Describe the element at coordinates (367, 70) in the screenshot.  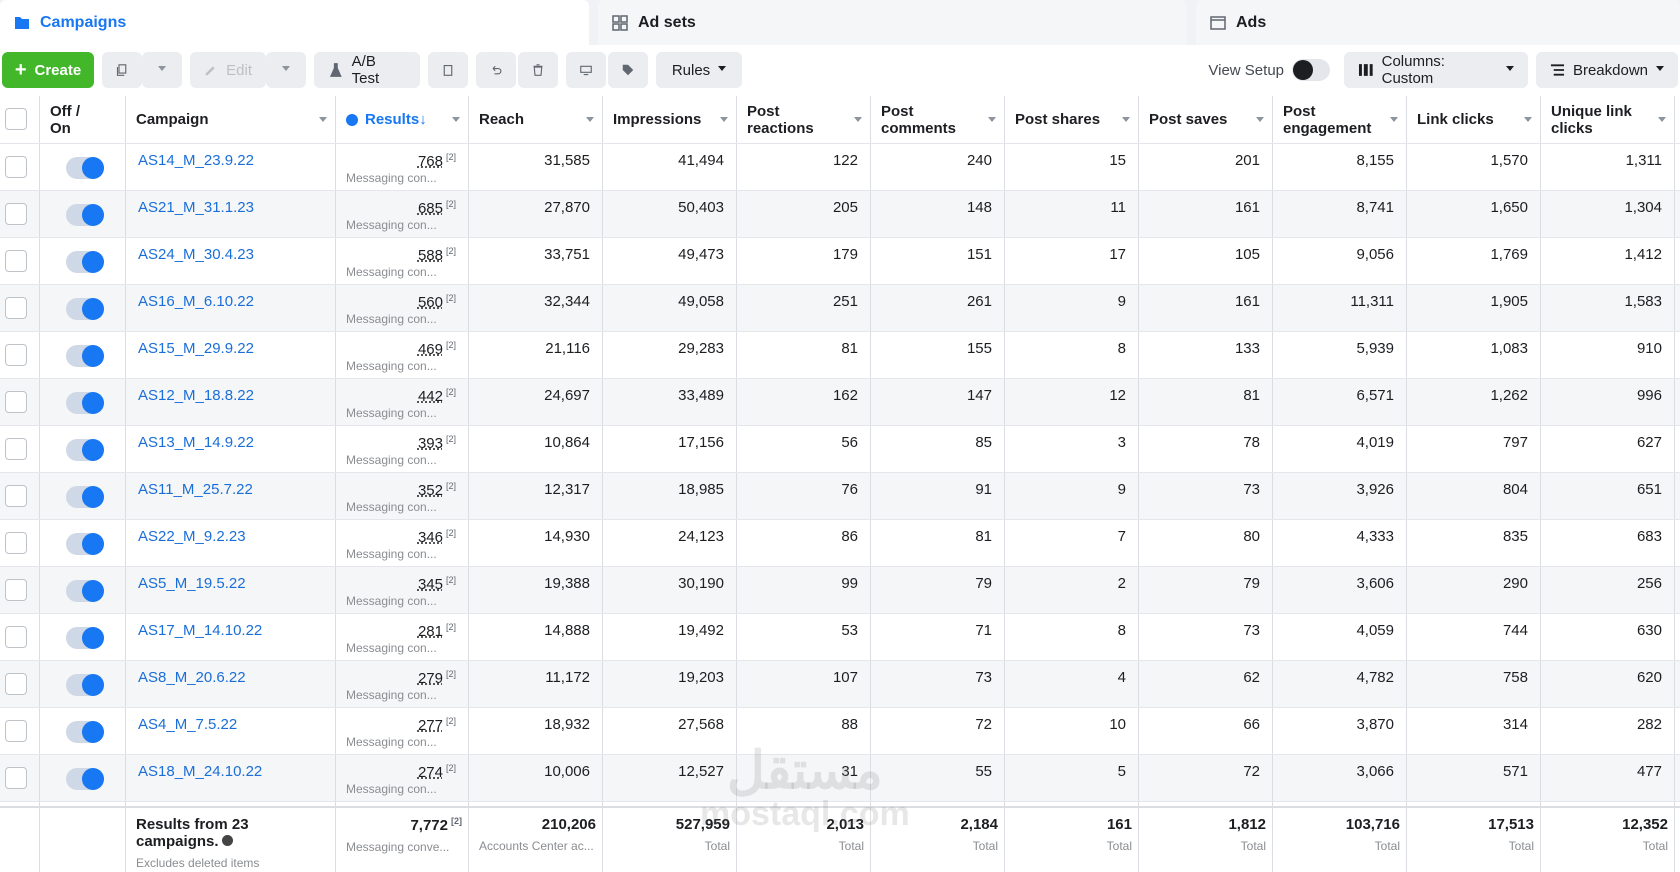
I see `ab-test-button: A/B Test` at that location.